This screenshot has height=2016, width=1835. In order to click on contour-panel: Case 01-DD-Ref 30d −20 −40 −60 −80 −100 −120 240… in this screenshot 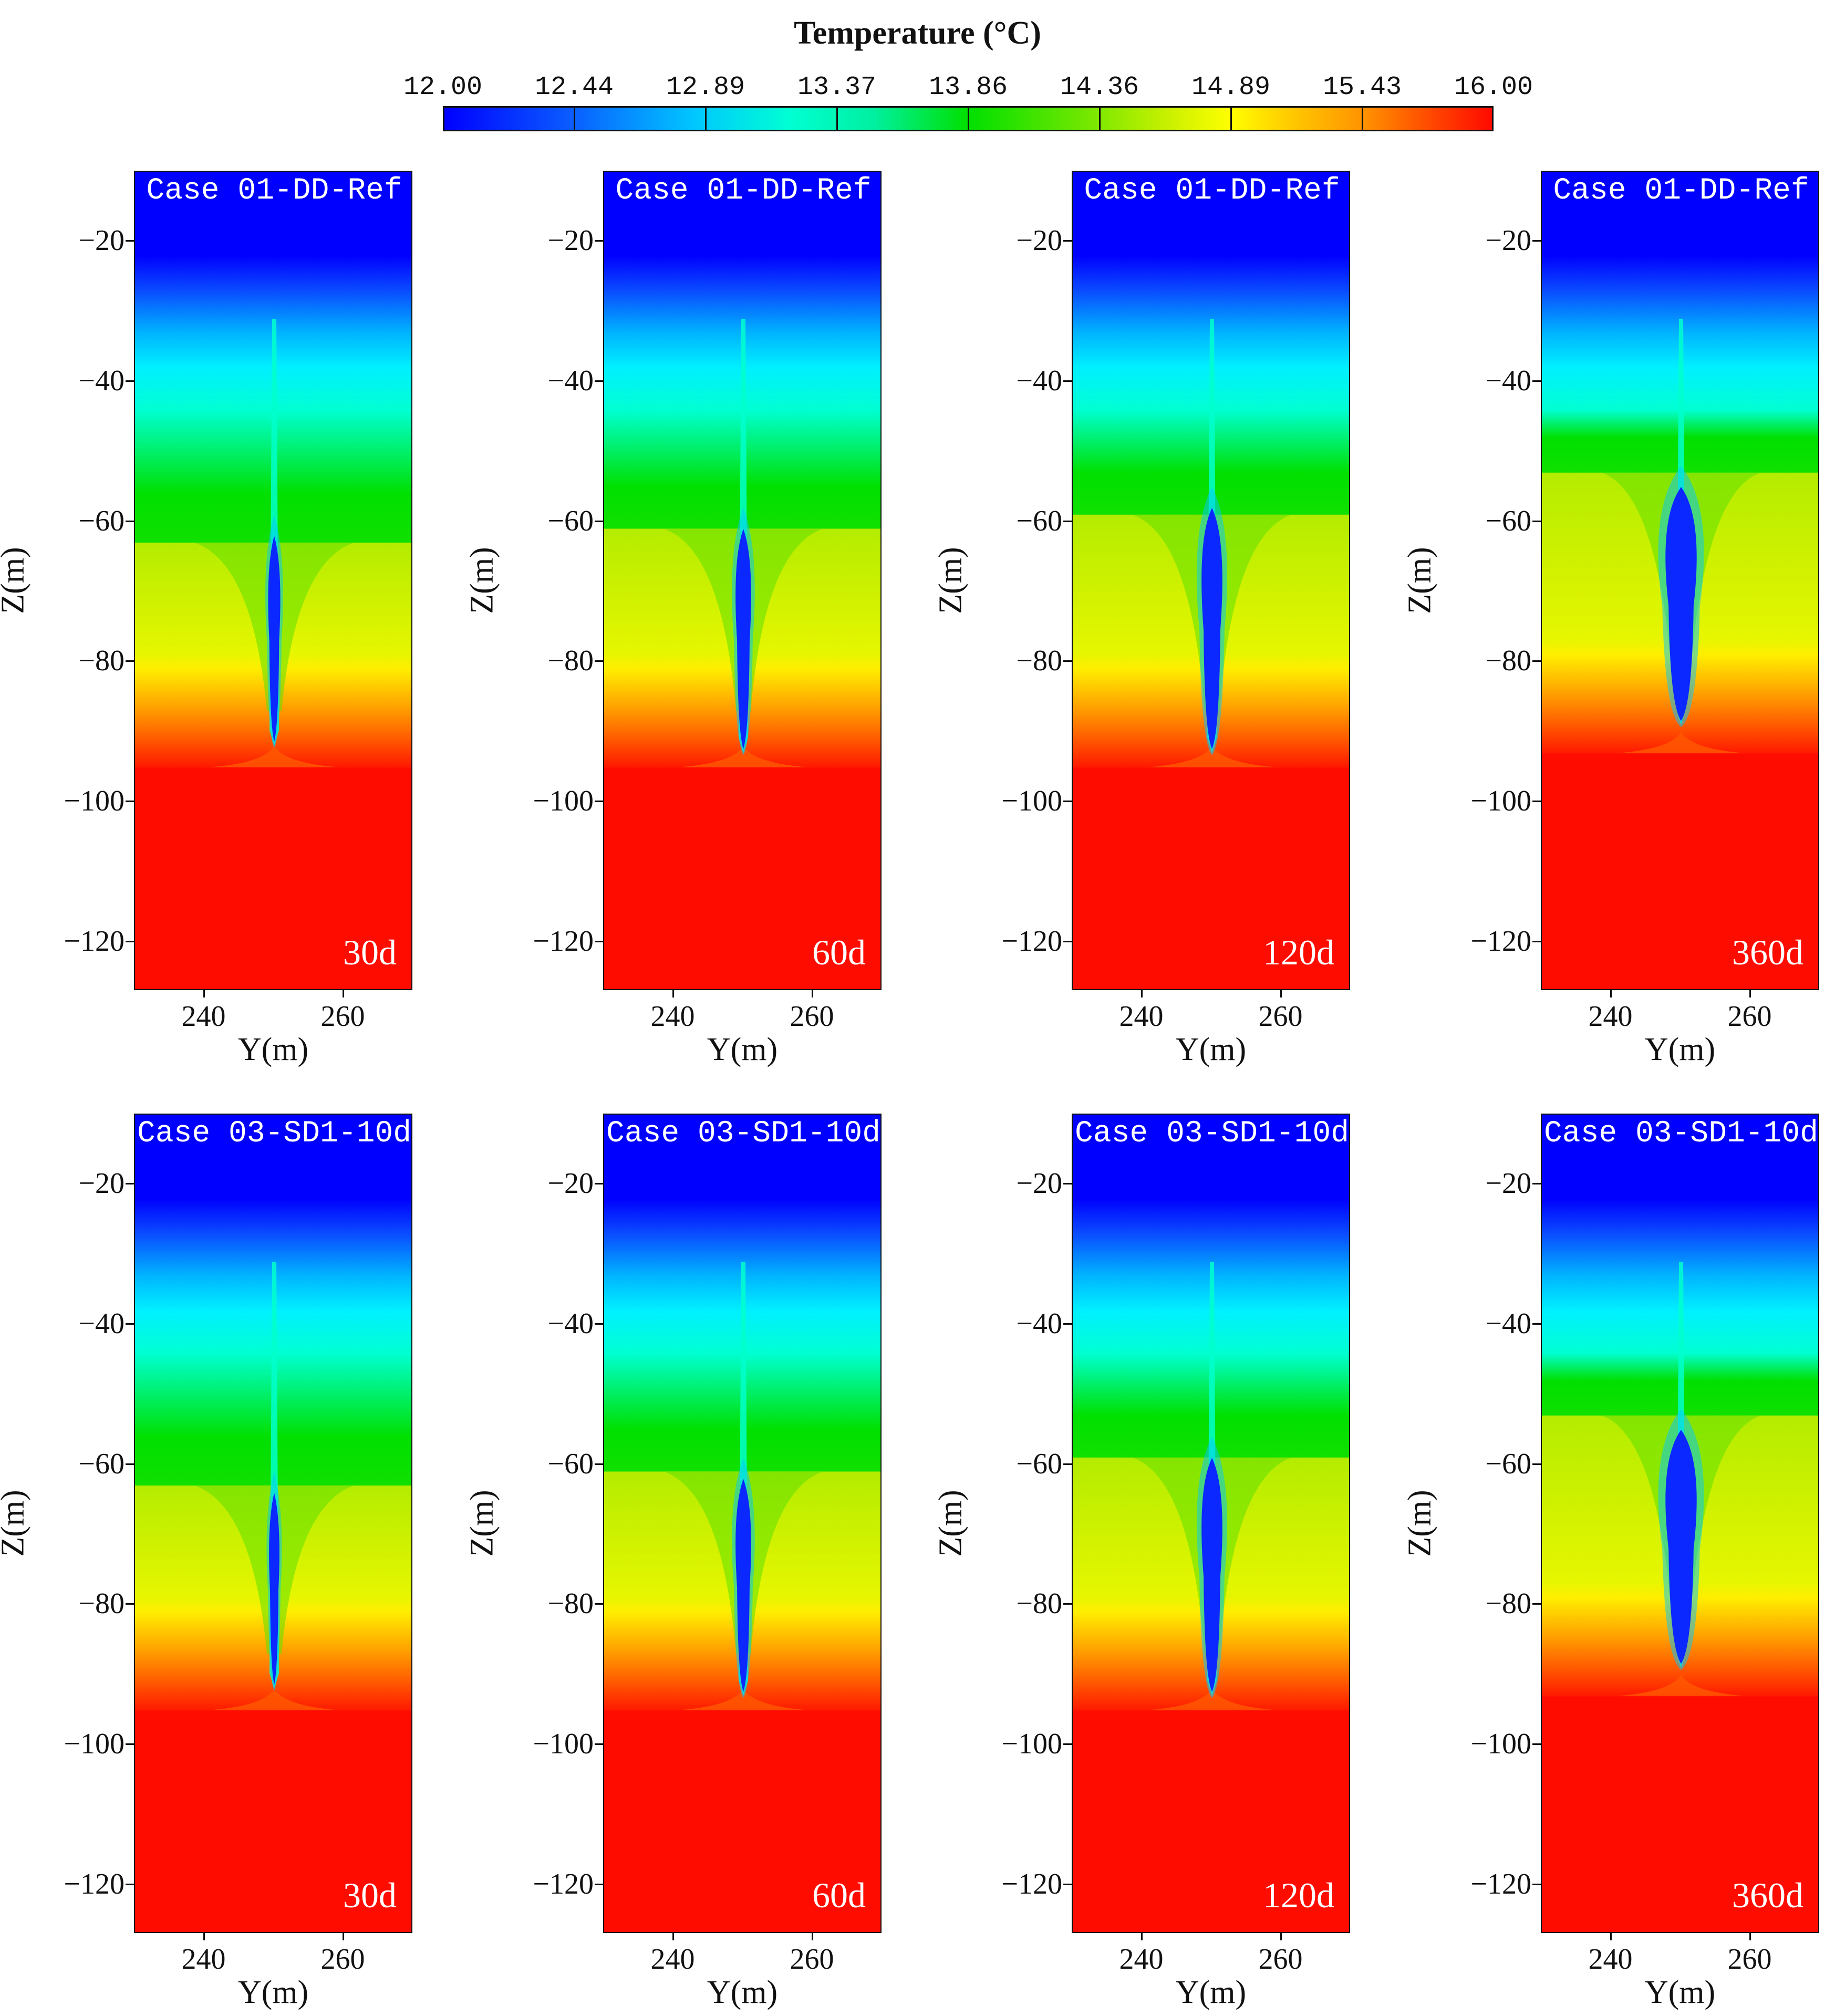, I will do `click(206, 619)`.